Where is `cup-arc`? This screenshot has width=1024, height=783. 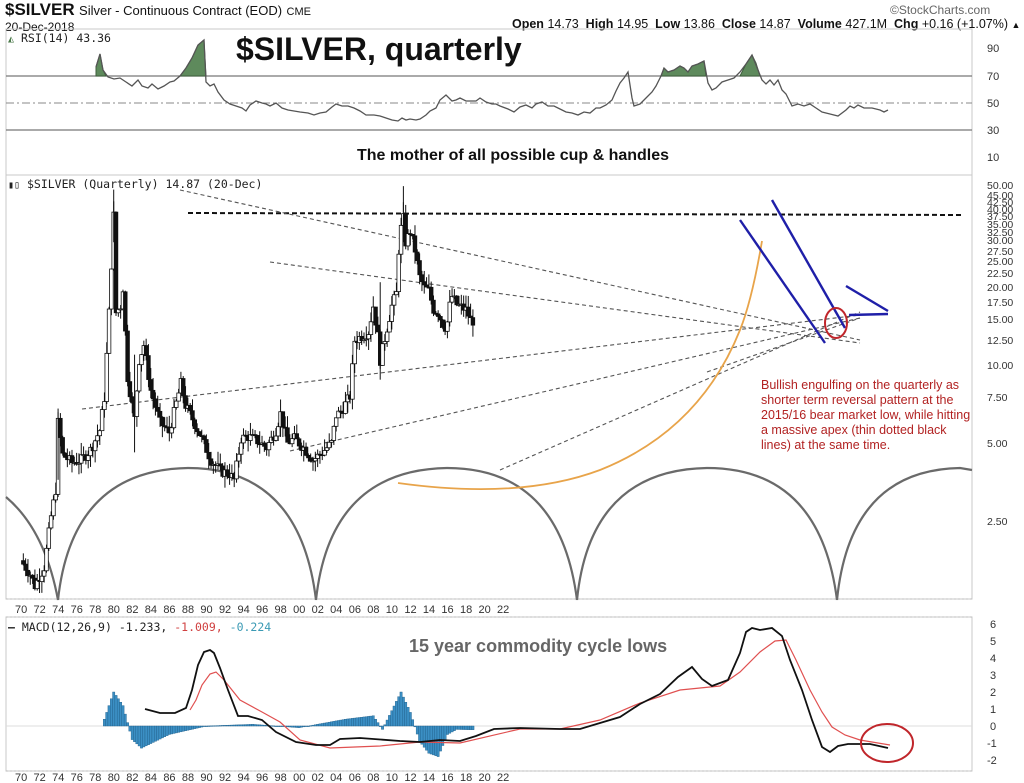
cup-arc is located at coordinates (580, 365).